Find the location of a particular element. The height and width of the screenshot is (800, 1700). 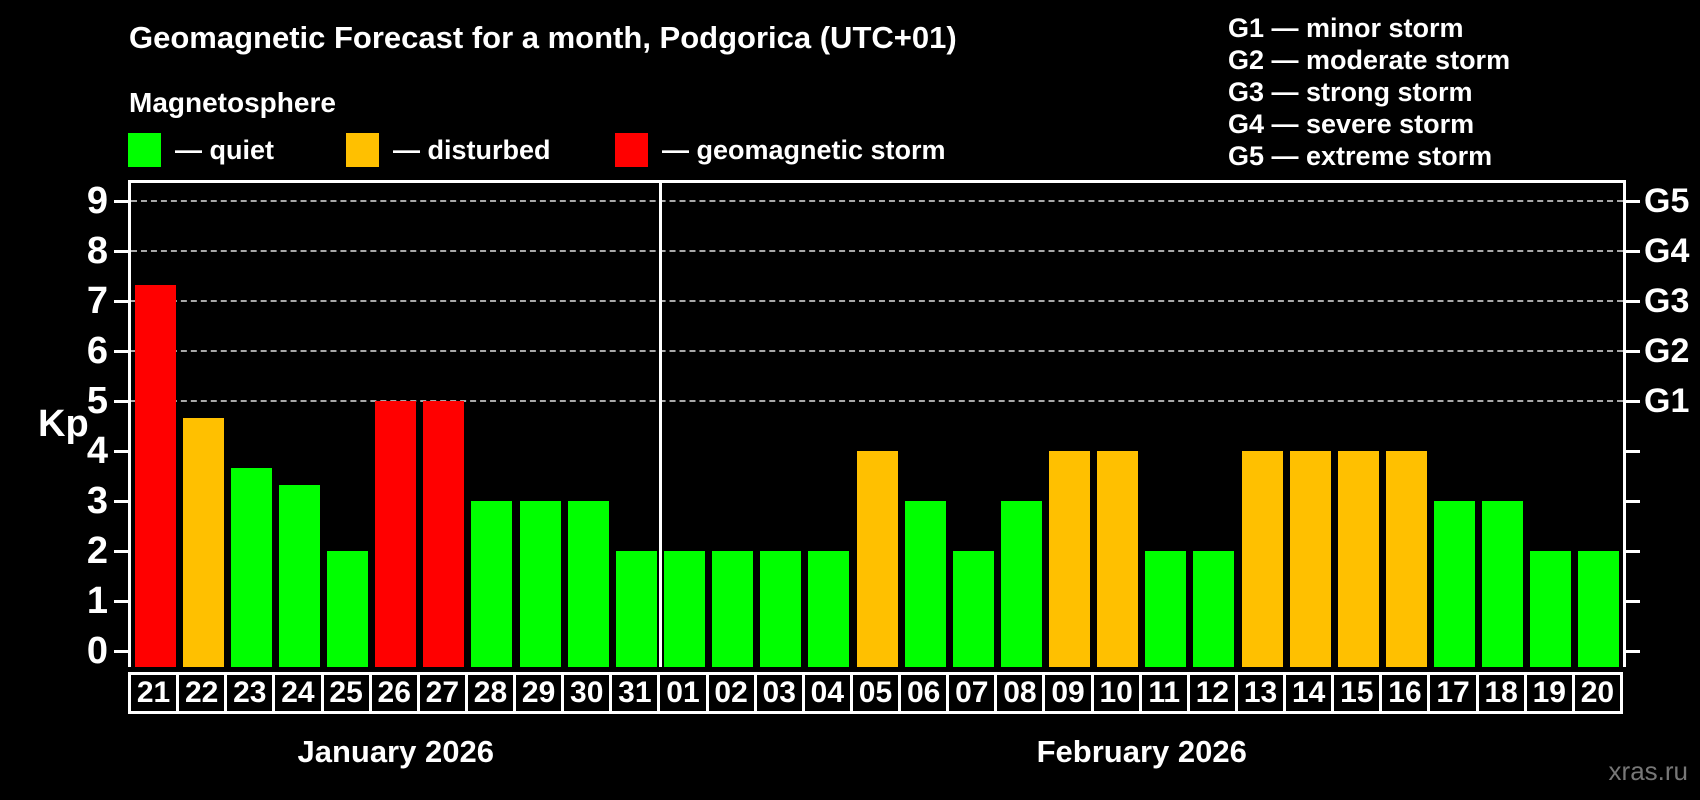

g-axis-label-g2: G2 is located at coordinates (1667, 351).